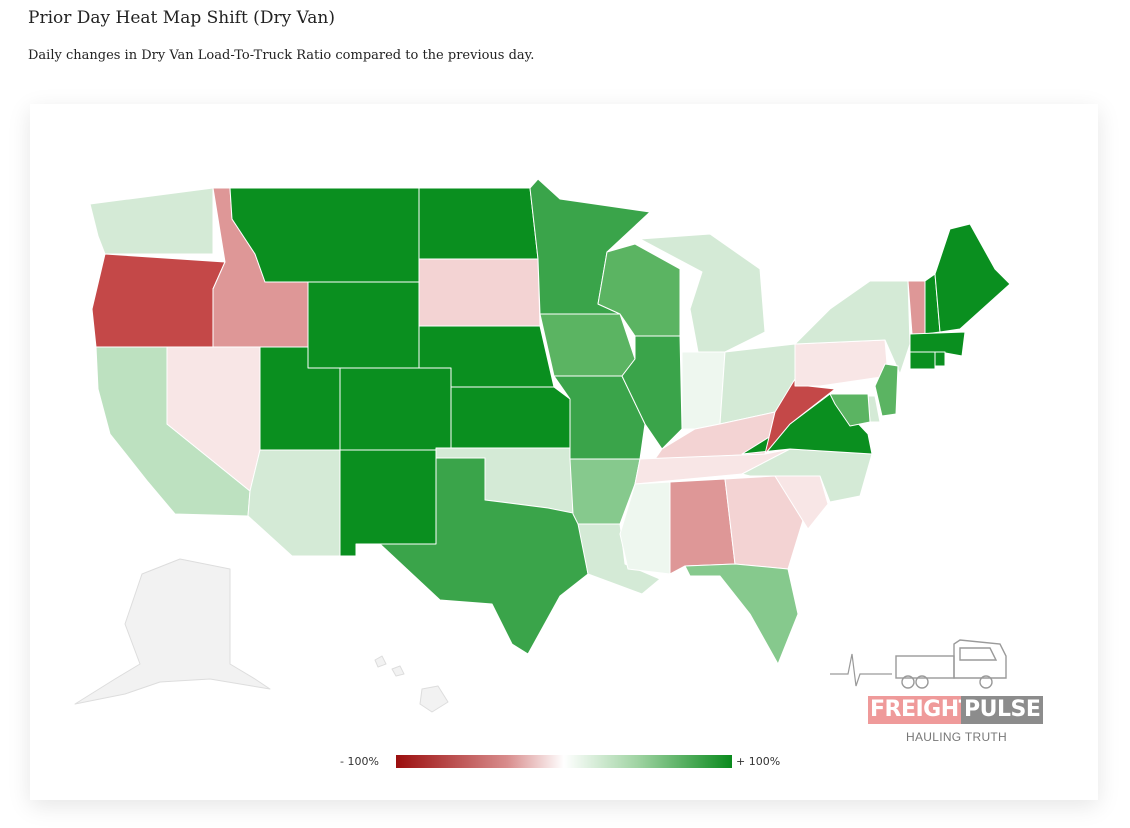  Describe the element at coordinates (703, 390) in the screenshot. I see `state-IN` at that location.